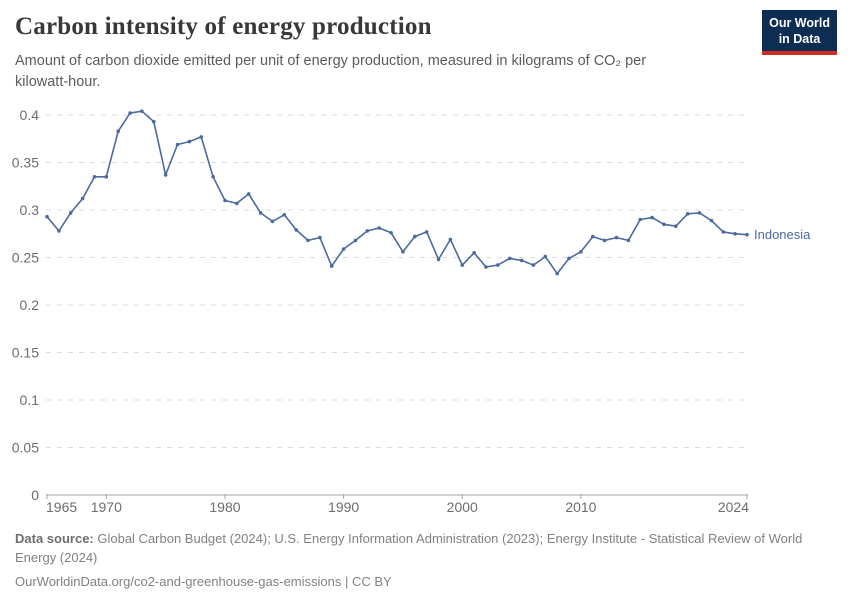 This screenshot has height=600, width=850. I want to click on x-axis-tick-label: 1990, so click(343, 507).